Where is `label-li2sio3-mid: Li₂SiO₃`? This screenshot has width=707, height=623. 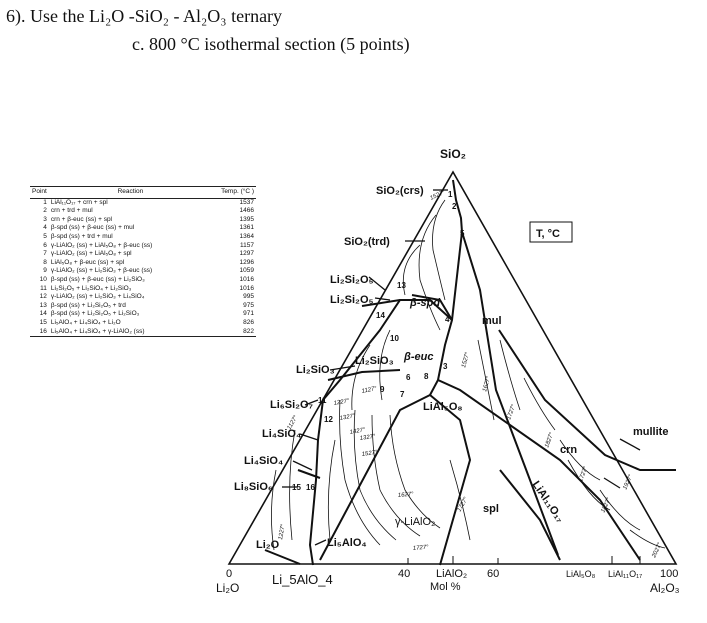 label-li2sio3-mid: Li₂SiO₃ is located at coordinates (374, 361).